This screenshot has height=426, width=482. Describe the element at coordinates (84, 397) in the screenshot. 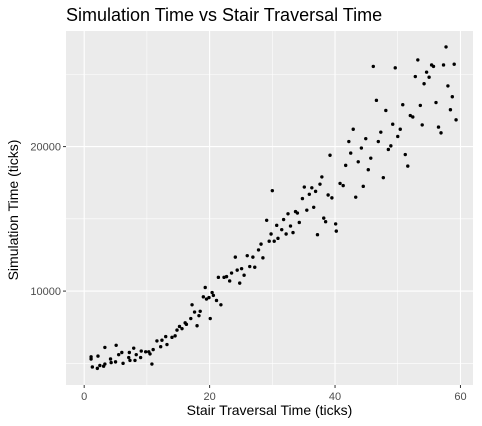

I see `x-tick-label: 0` at that location.